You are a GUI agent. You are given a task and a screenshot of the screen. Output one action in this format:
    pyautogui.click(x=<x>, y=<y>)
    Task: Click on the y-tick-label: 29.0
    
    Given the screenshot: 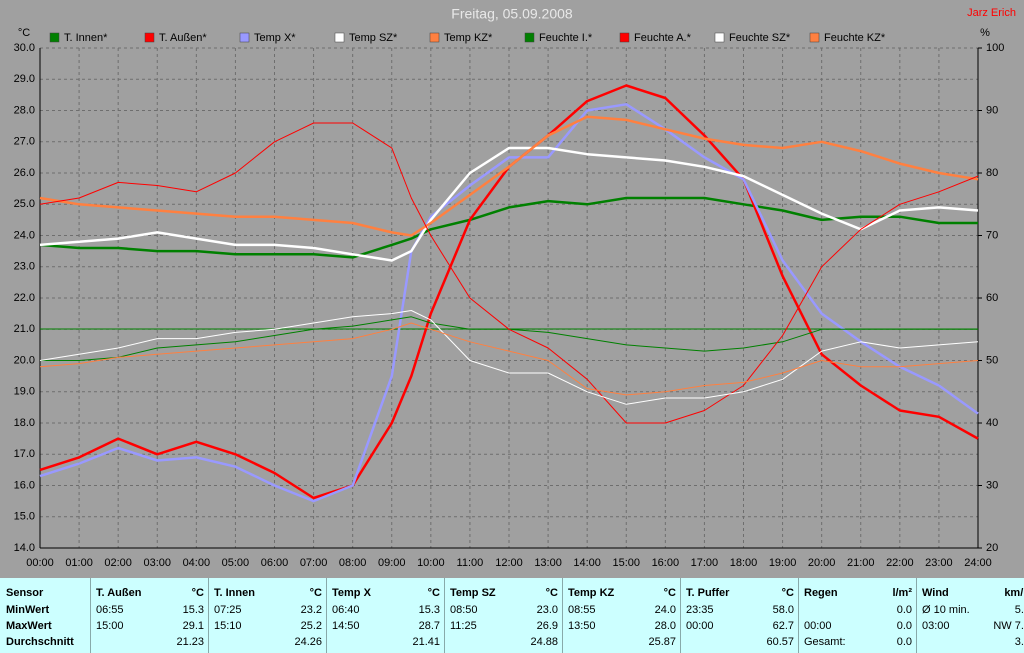 What is the action you would take?
    pyautogui.click(x=24, y=79)
    